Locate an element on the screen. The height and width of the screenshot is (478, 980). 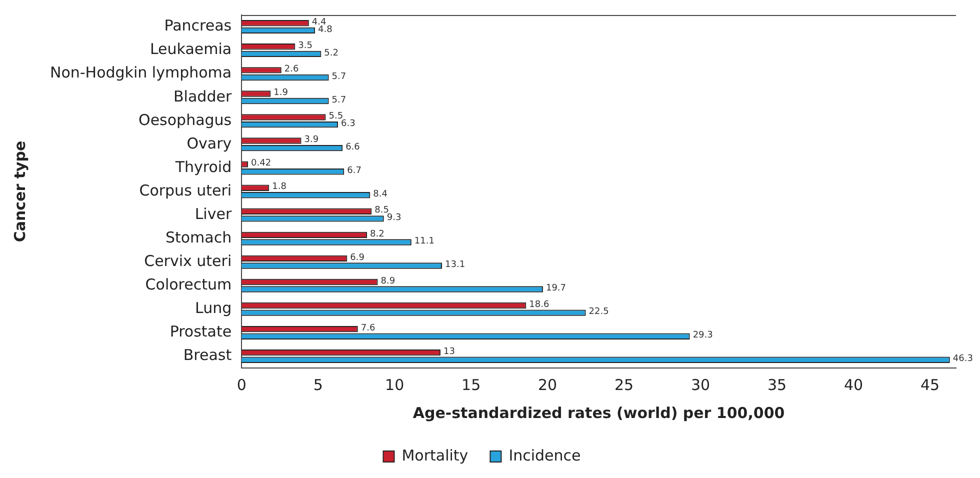
data-label: 8.2 is located at coordinates (377, 234).